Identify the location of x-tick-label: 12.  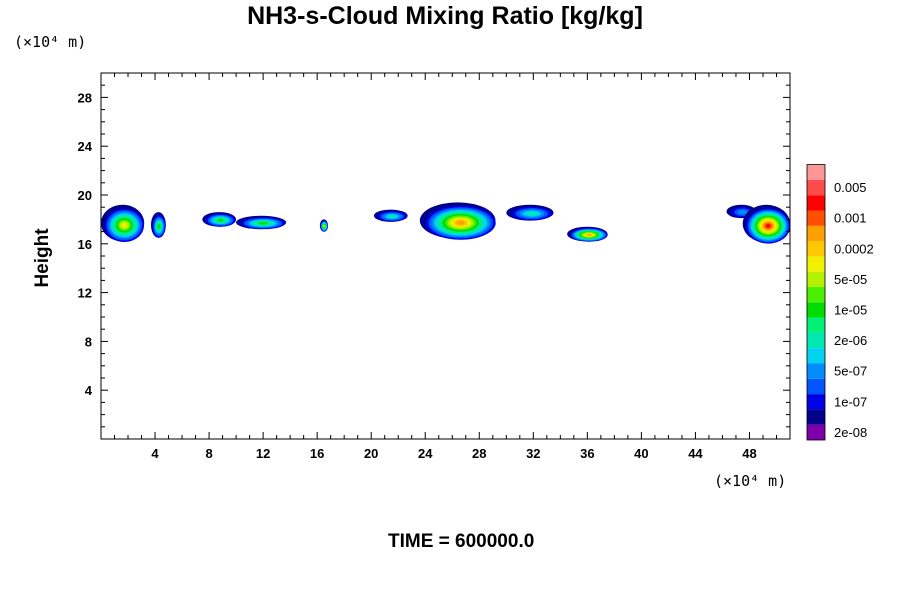
(263, 453).